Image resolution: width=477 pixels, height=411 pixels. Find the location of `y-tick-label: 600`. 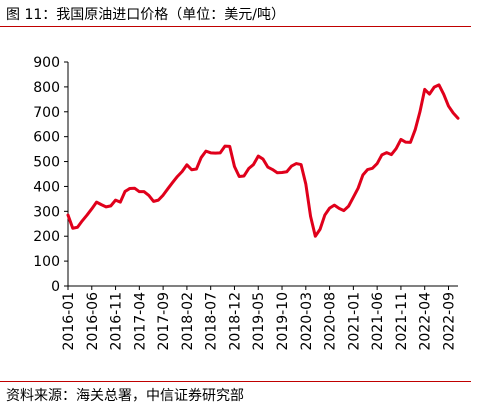

y-tick-label: 600 is located at coordinates (46, 138).